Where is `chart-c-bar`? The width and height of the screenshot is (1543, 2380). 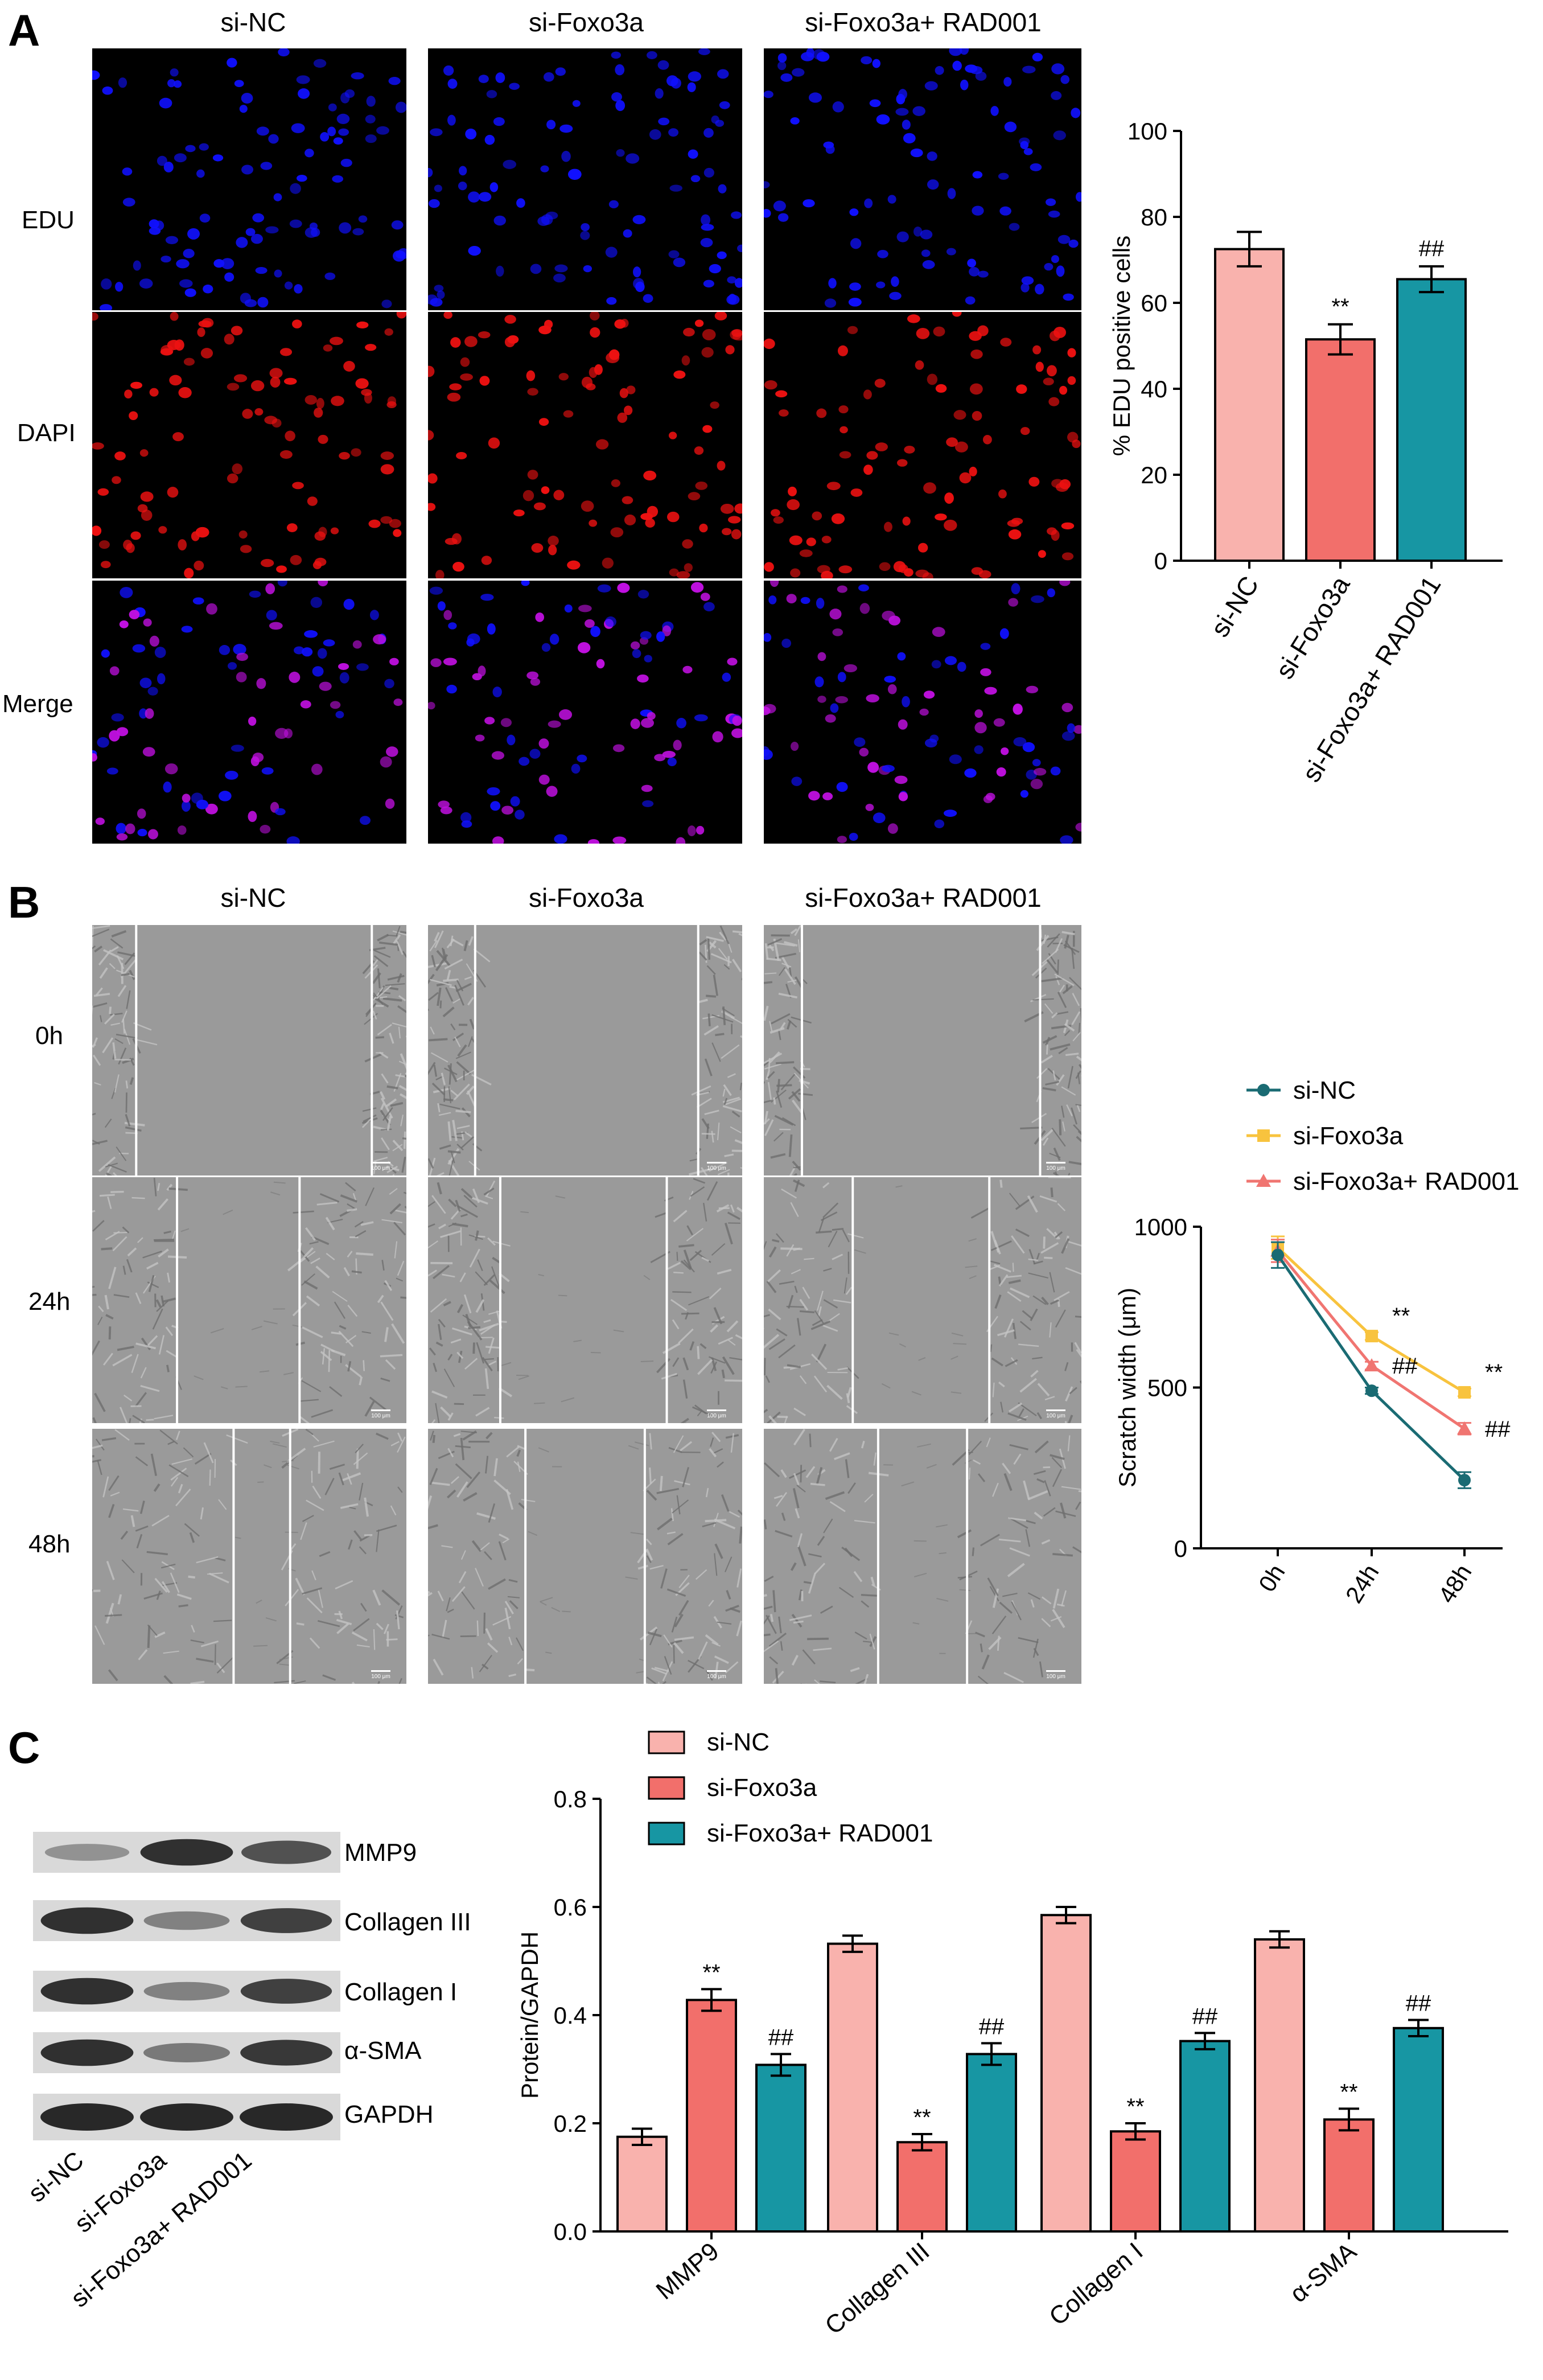
chart-c-bar is located at coordinates (781, 2148).